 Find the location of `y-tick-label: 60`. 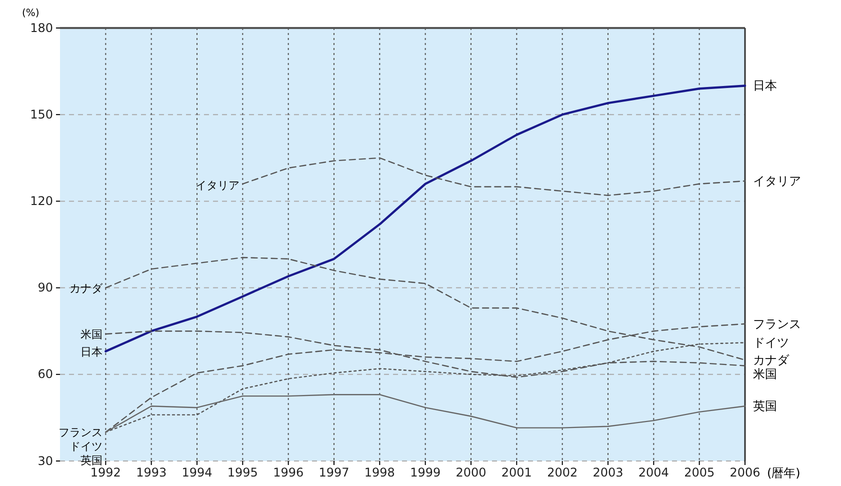

y-tick-label: 60 is located at coordinates (45, 374).